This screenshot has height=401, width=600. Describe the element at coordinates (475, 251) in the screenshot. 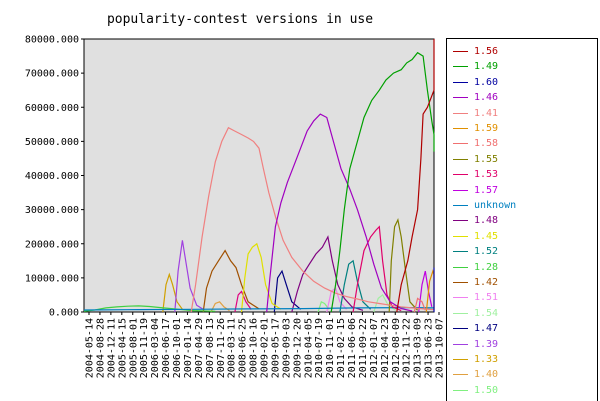

I see `legend-item: 1.52` at that location.